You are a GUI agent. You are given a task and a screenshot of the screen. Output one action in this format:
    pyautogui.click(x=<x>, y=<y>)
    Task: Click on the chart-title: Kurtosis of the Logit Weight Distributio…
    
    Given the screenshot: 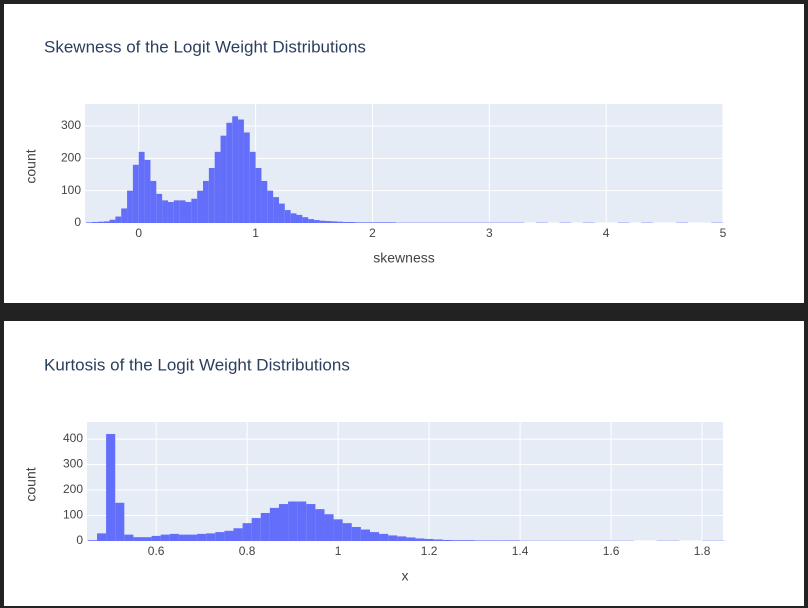 What is the action you would take?
    pyautogui.click(x=197, y=364)
    